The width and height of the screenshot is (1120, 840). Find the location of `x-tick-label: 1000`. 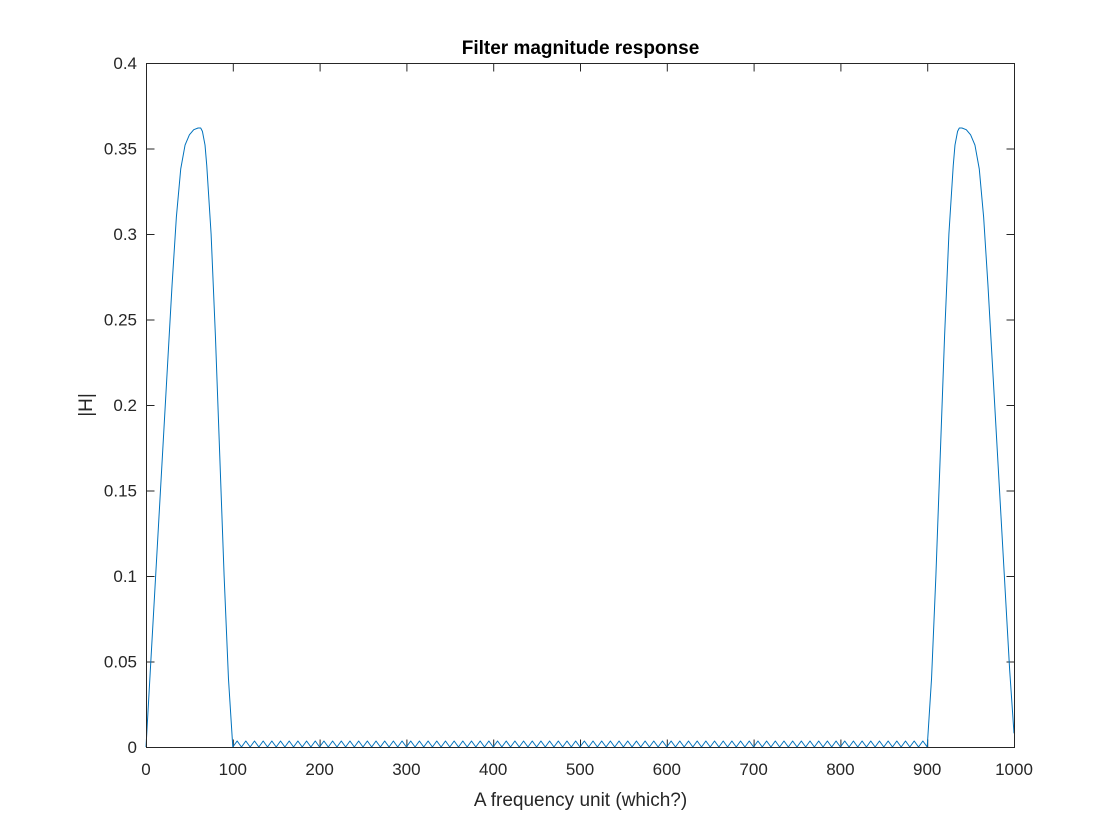

x-tick-label: 1000 is located at coordinates (1014, 769).